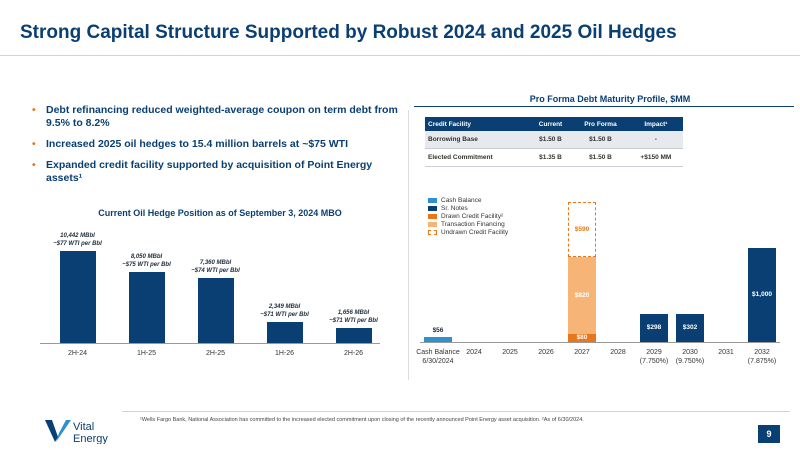 The width and height of the screenshot is (800, 450). I want to click on logo-text-line2: Energy, so click(90, 438).